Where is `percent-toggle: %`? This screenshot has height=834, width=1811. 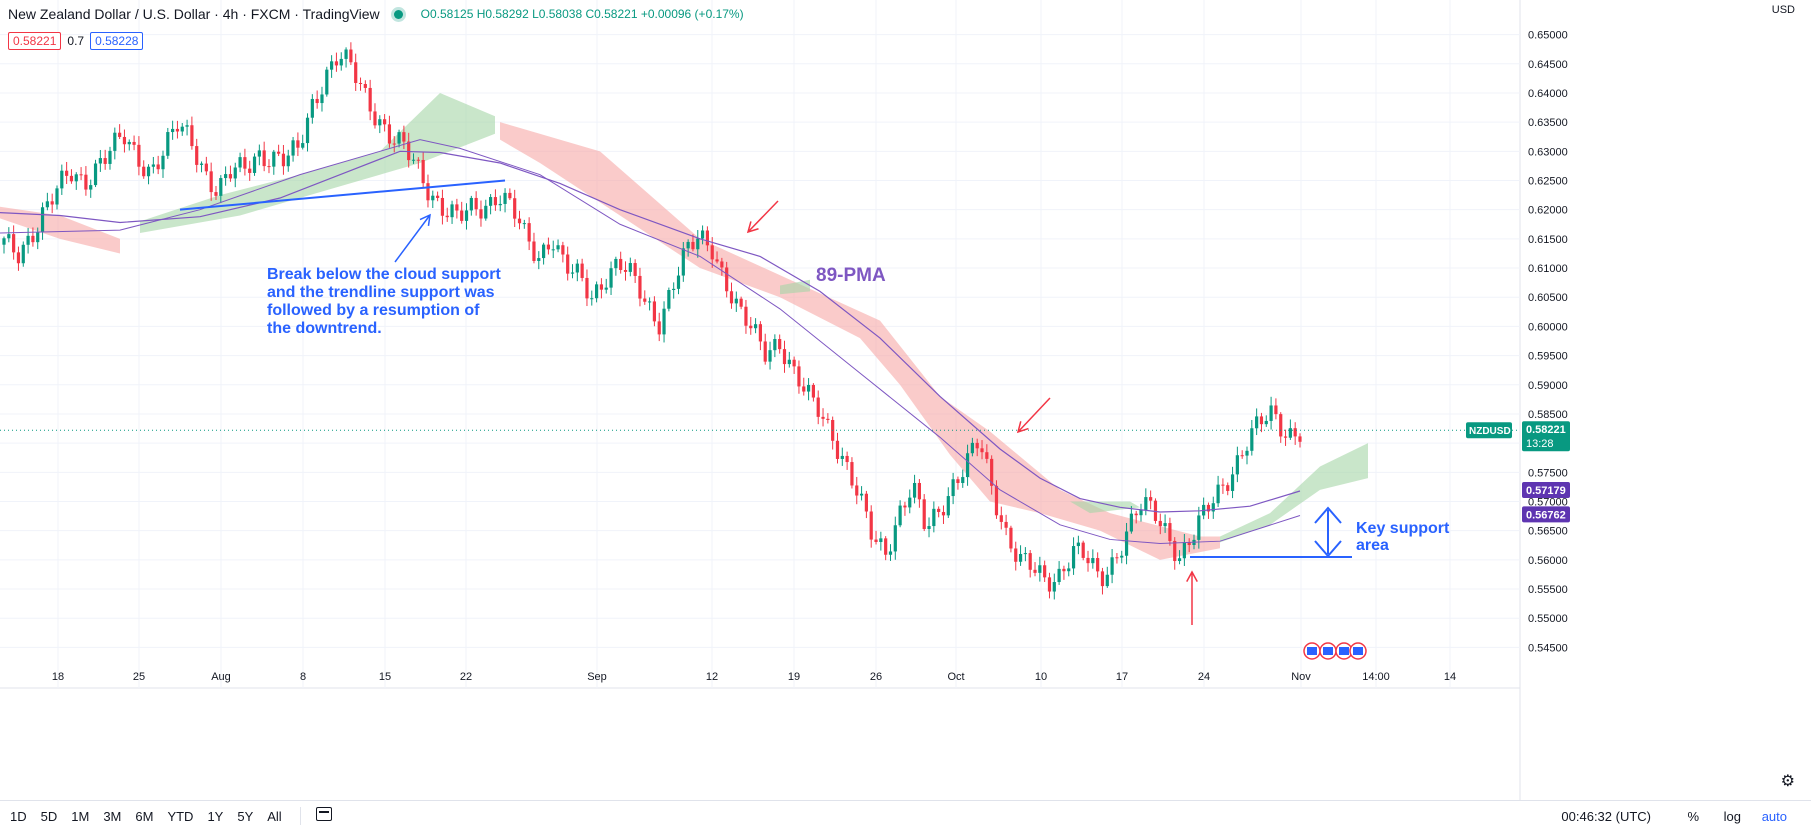
percent-toggle: % is located at coordinates (1693, 816).